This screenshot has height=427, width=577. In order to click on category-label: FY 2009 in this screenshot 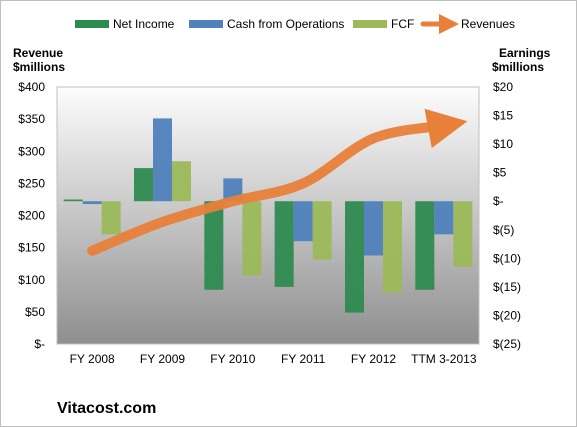, I will do `click(162, 359)`.